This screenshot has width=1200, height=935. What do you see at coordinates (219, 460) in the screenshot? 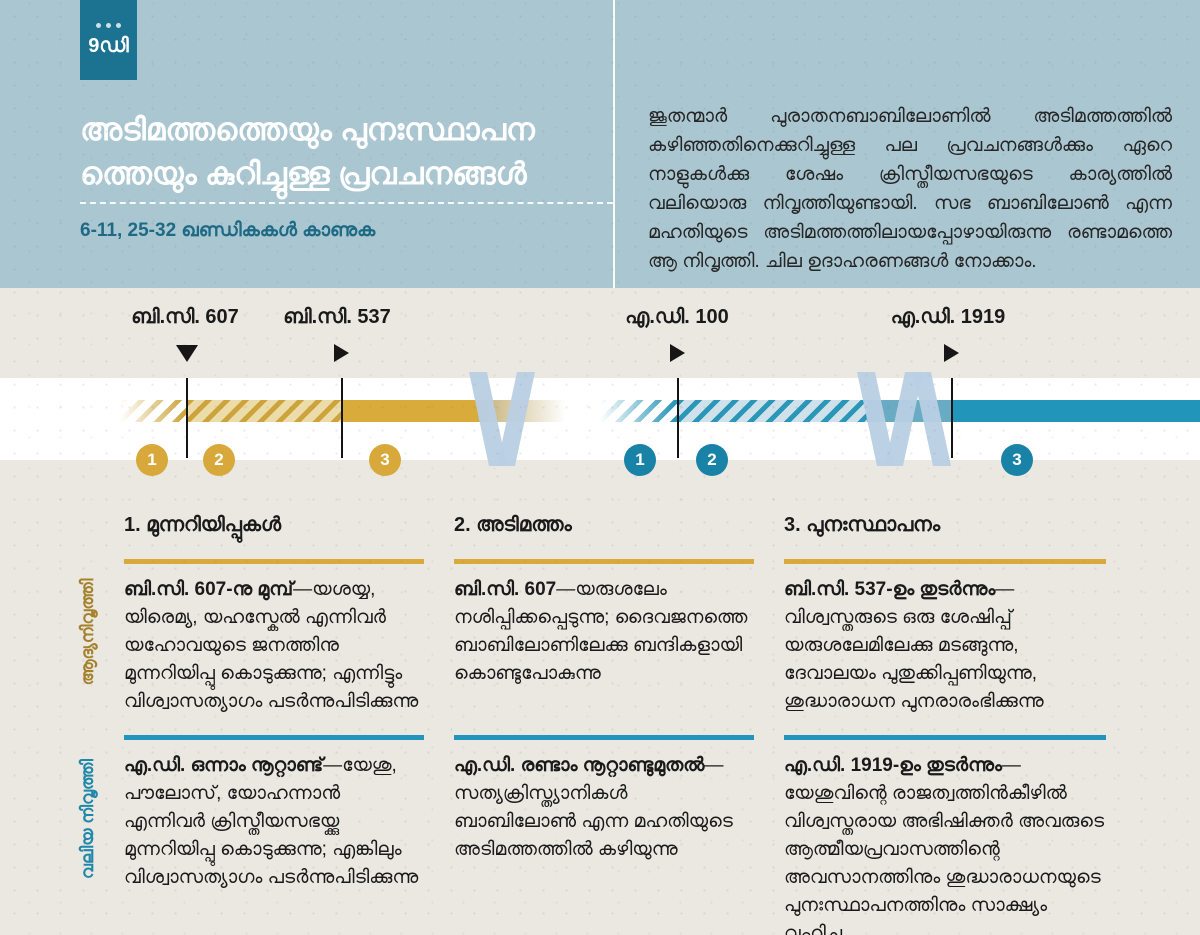
I see `timeline-point-2-gold: 2` at bounding box center [219, 460].